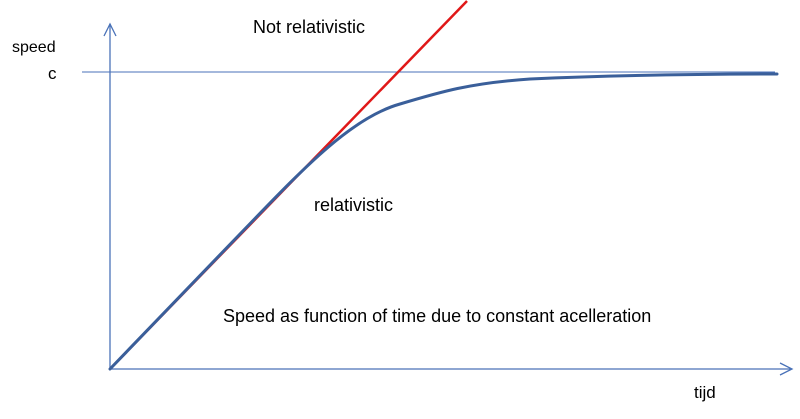 The width and height of the screenshot is (800, 419). Describe the element at coordinates (786, 369) in the screenshot. I see `x-axis-arrowhead` at that location.